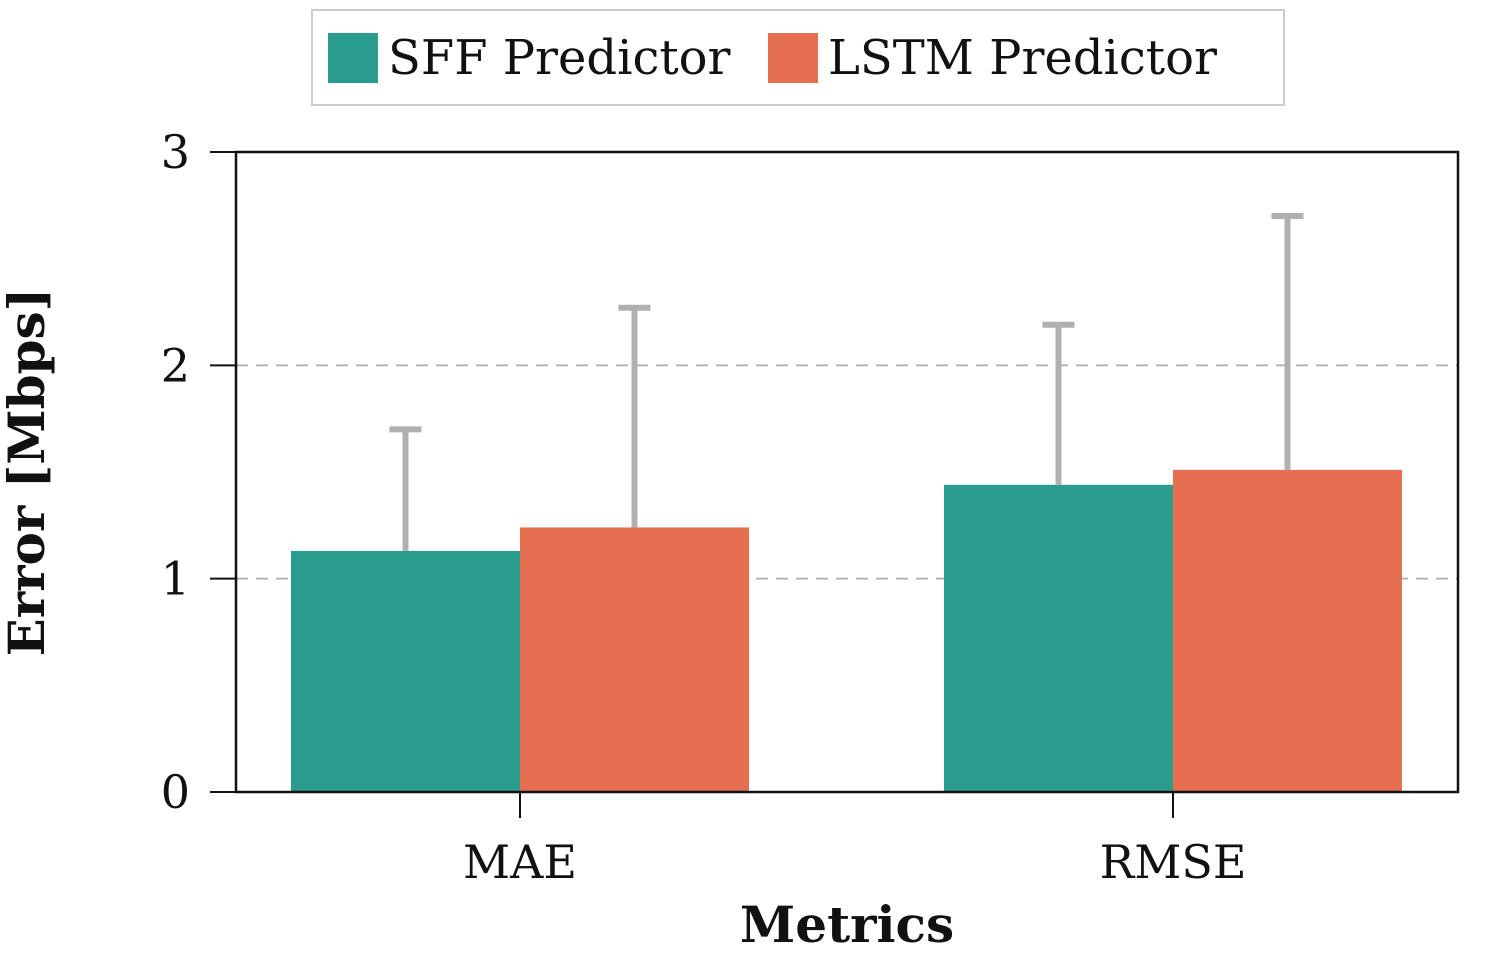 This screenshot has height=957, width=1496. What do you see at coordinates (1022, 58) in the screenshot?
I see `legend-label-lstm: LSTM Predictor` at bounding box center [1022, 58].